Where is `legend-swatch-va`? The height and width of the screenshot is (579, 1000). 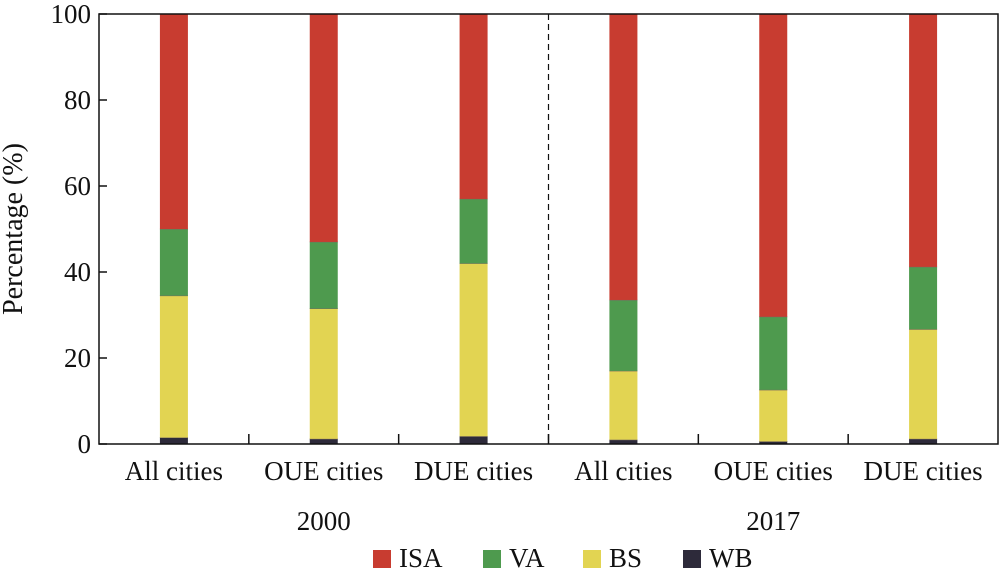 legend-swatch-va is located at coordinates (492, 559).